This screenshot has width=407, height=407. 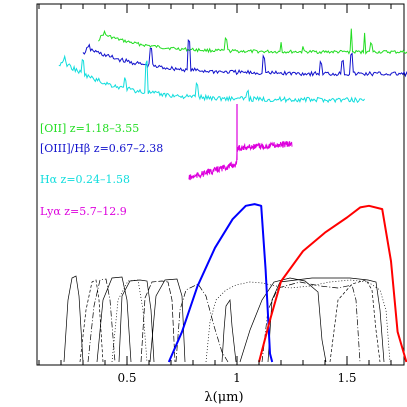 I want to click on x-tick-label: 1, so click(x=237, y=378).